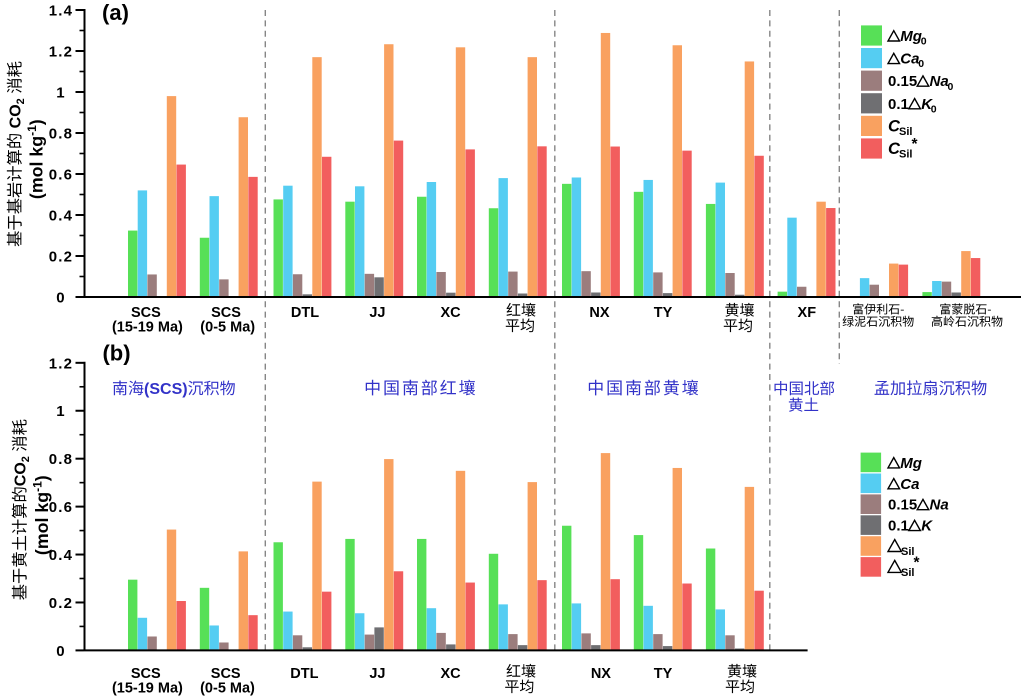 The image size is (1024, 697). What do you see at coordinates (116, 352) in the screenshot?
I see `svg-text: (b)` at bounding box center [116, 352].